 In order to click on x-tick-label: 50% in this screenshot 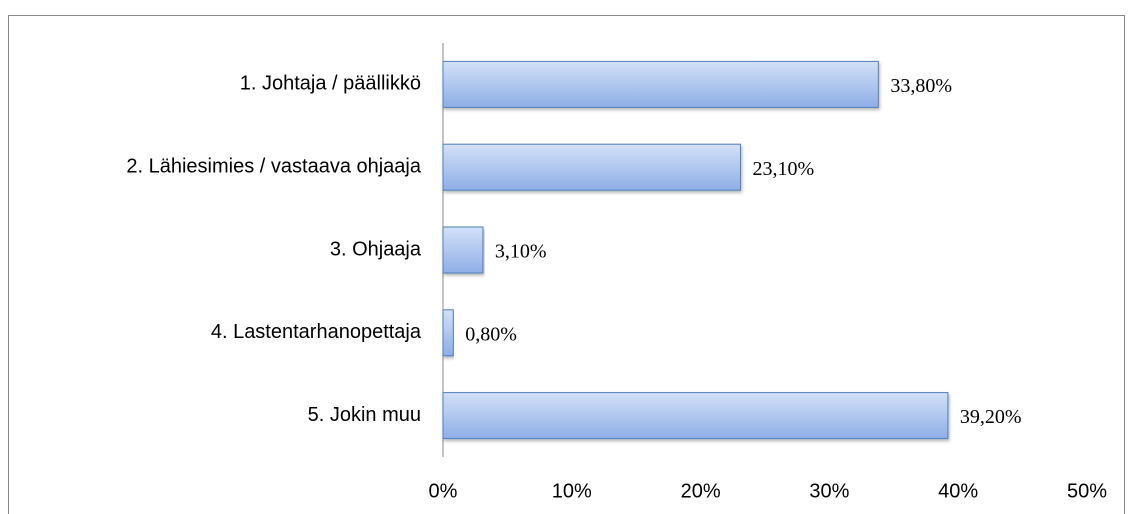, I will do `click(1087, 491)`.